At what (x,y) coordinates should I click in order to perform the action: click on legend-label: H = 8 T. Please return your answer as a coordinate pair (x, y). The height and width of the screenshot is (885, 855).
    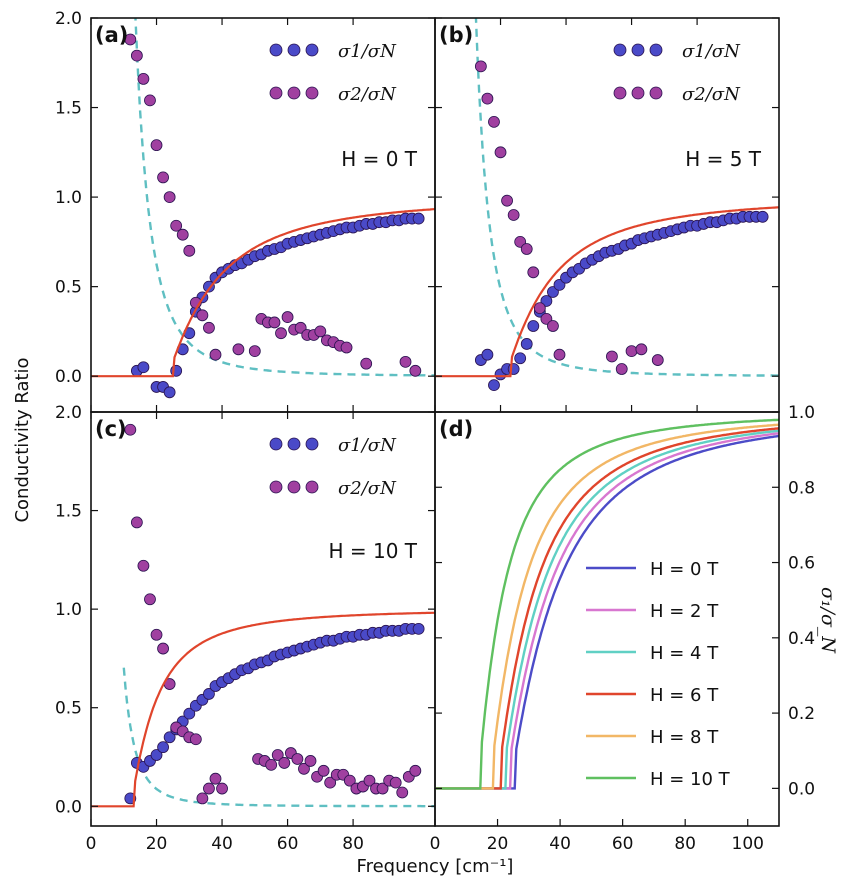
    Looking at the image, I should click on (684, 737).